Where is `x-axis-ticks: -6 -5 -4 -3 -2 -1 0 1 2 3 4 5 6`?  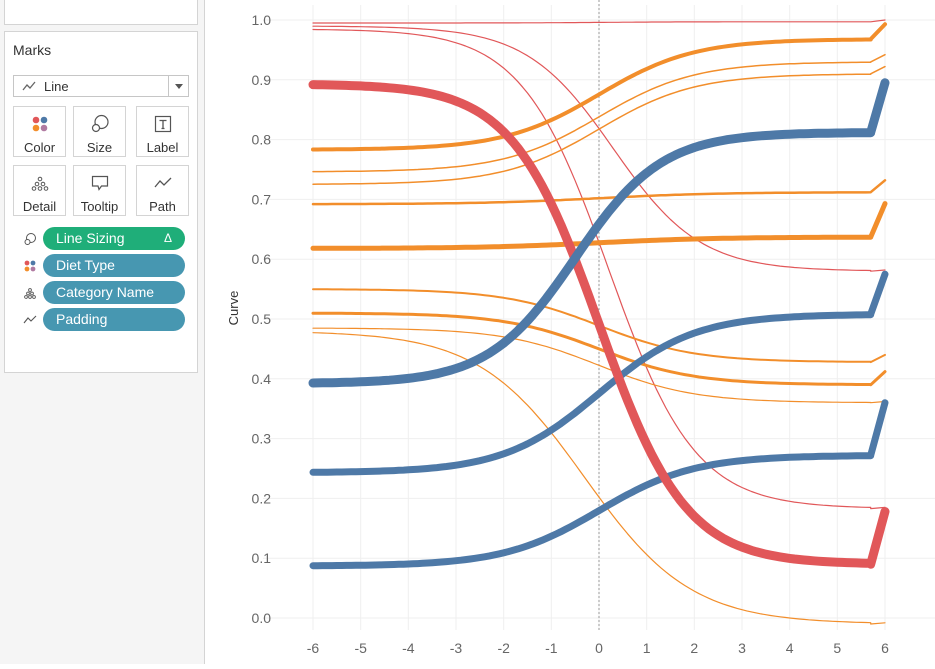 x-axis-ticks: -6 -5 -4 -3 -2 -1 0 1 2 3 4 5 6 is located at coordinates (598, 648).